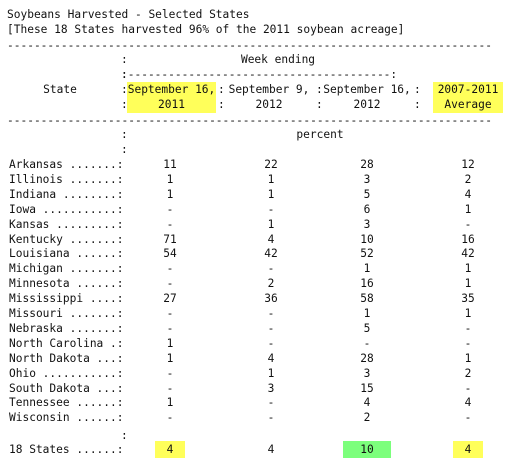 This screenshot has width=515, height=469. Describe the element at coordinates (257, 283) in the screenshot. I see `table-row: Minnesota ......: - 2 16 1` at that location.